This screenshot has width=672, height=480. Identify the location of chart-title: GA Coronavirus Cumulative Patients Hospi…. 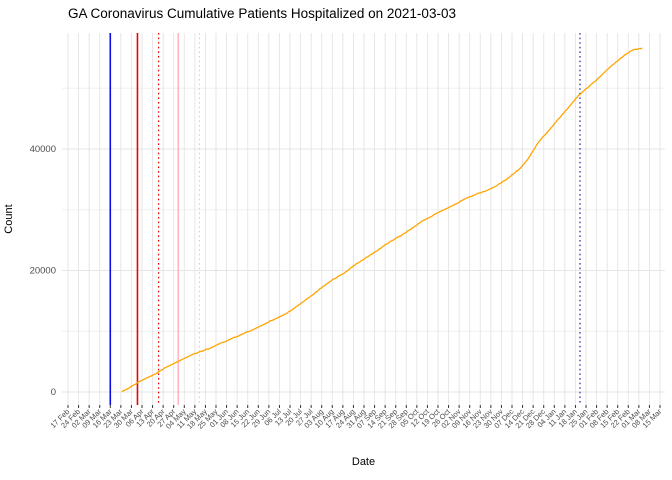
(262, 13).